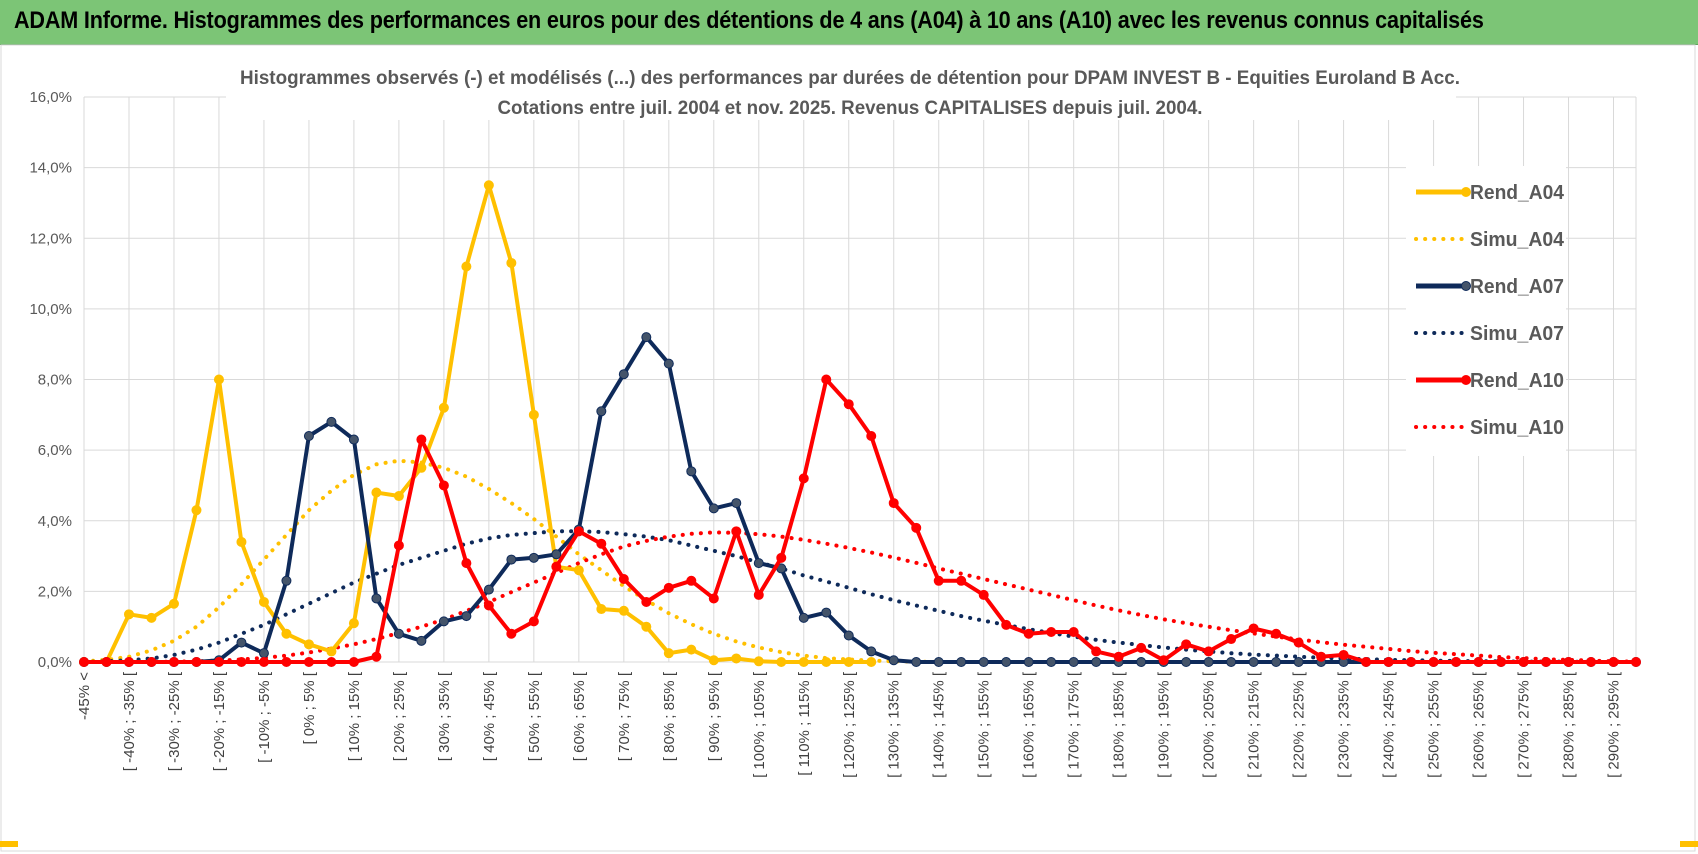  Describe the element at coordinates (1254, 724) in the screenshot. I see `x-tick-label: [ 210% ; 215% [` at that location.